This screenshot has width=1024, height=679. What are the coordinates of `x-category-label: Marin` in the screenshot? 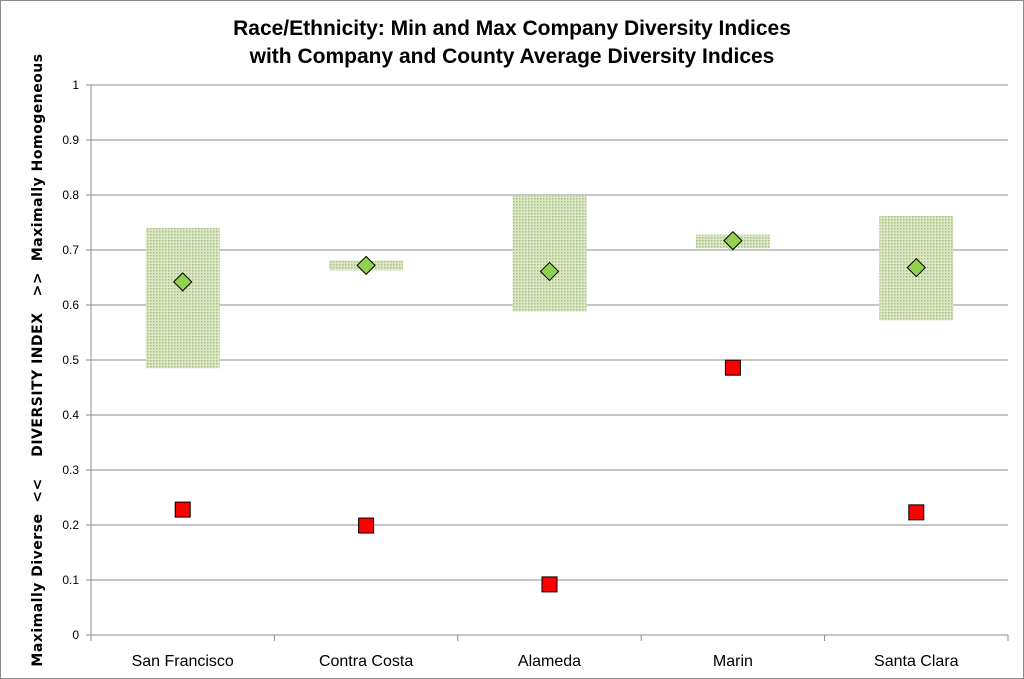 It's located at (733, 661).